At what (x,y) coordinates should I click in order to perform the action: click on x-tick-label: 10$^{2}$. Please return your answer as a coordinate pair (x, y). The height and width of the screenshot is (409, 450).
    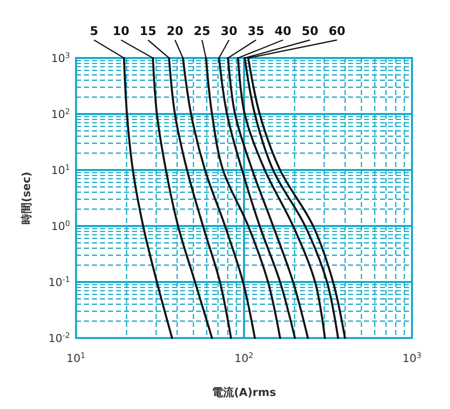
    Looking at the image, I should click on (244, 357).